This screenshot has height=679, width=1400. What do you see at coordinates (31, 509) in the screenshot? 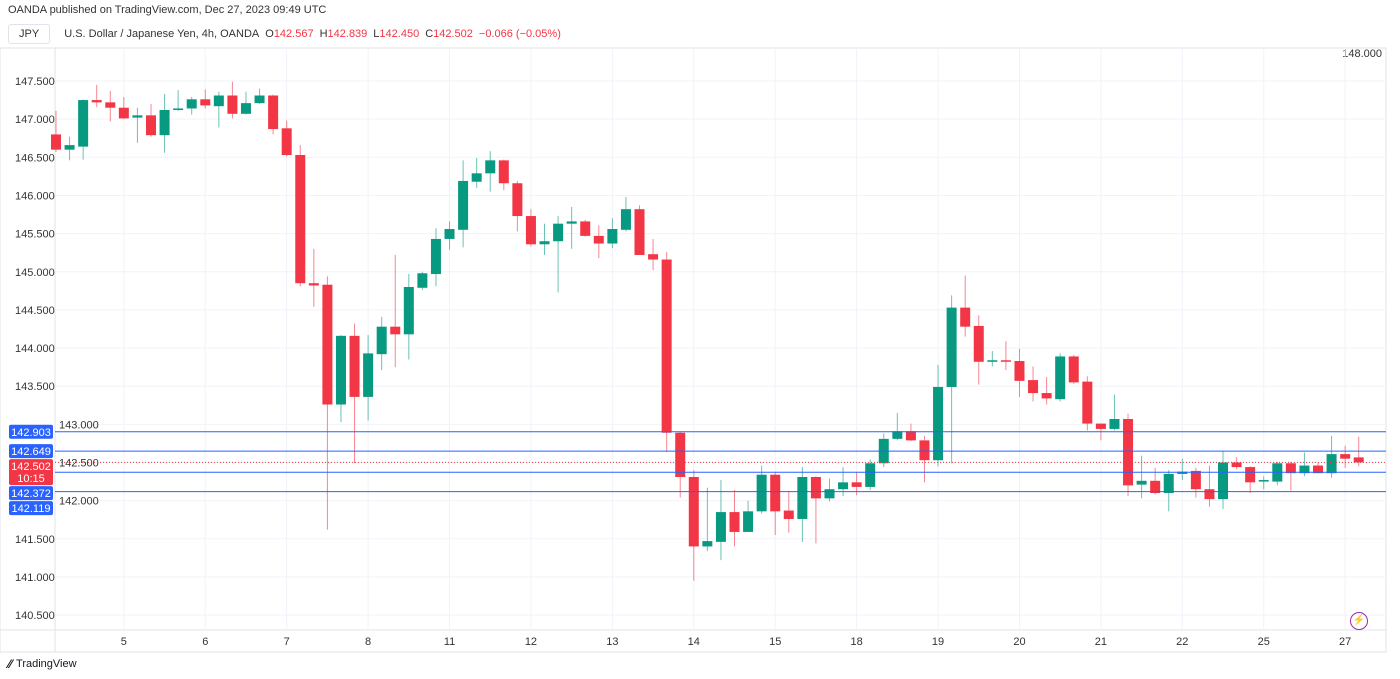
I see `horizontal-line-price-label: 142.119` at bounding box center [31, 509].